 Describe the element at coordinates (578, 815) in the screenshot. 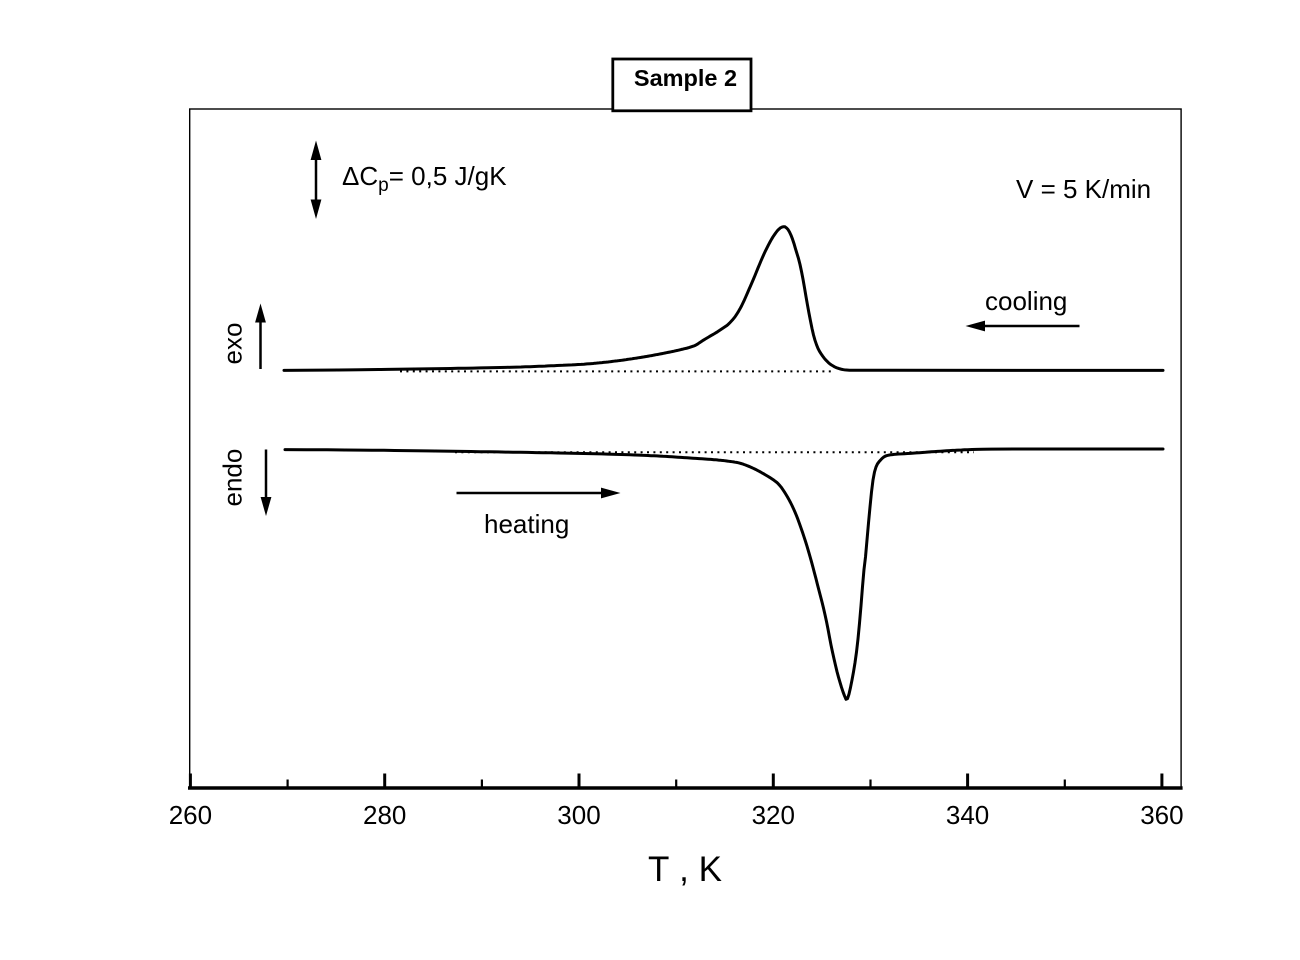

I see `svg-text: 300` at that location.